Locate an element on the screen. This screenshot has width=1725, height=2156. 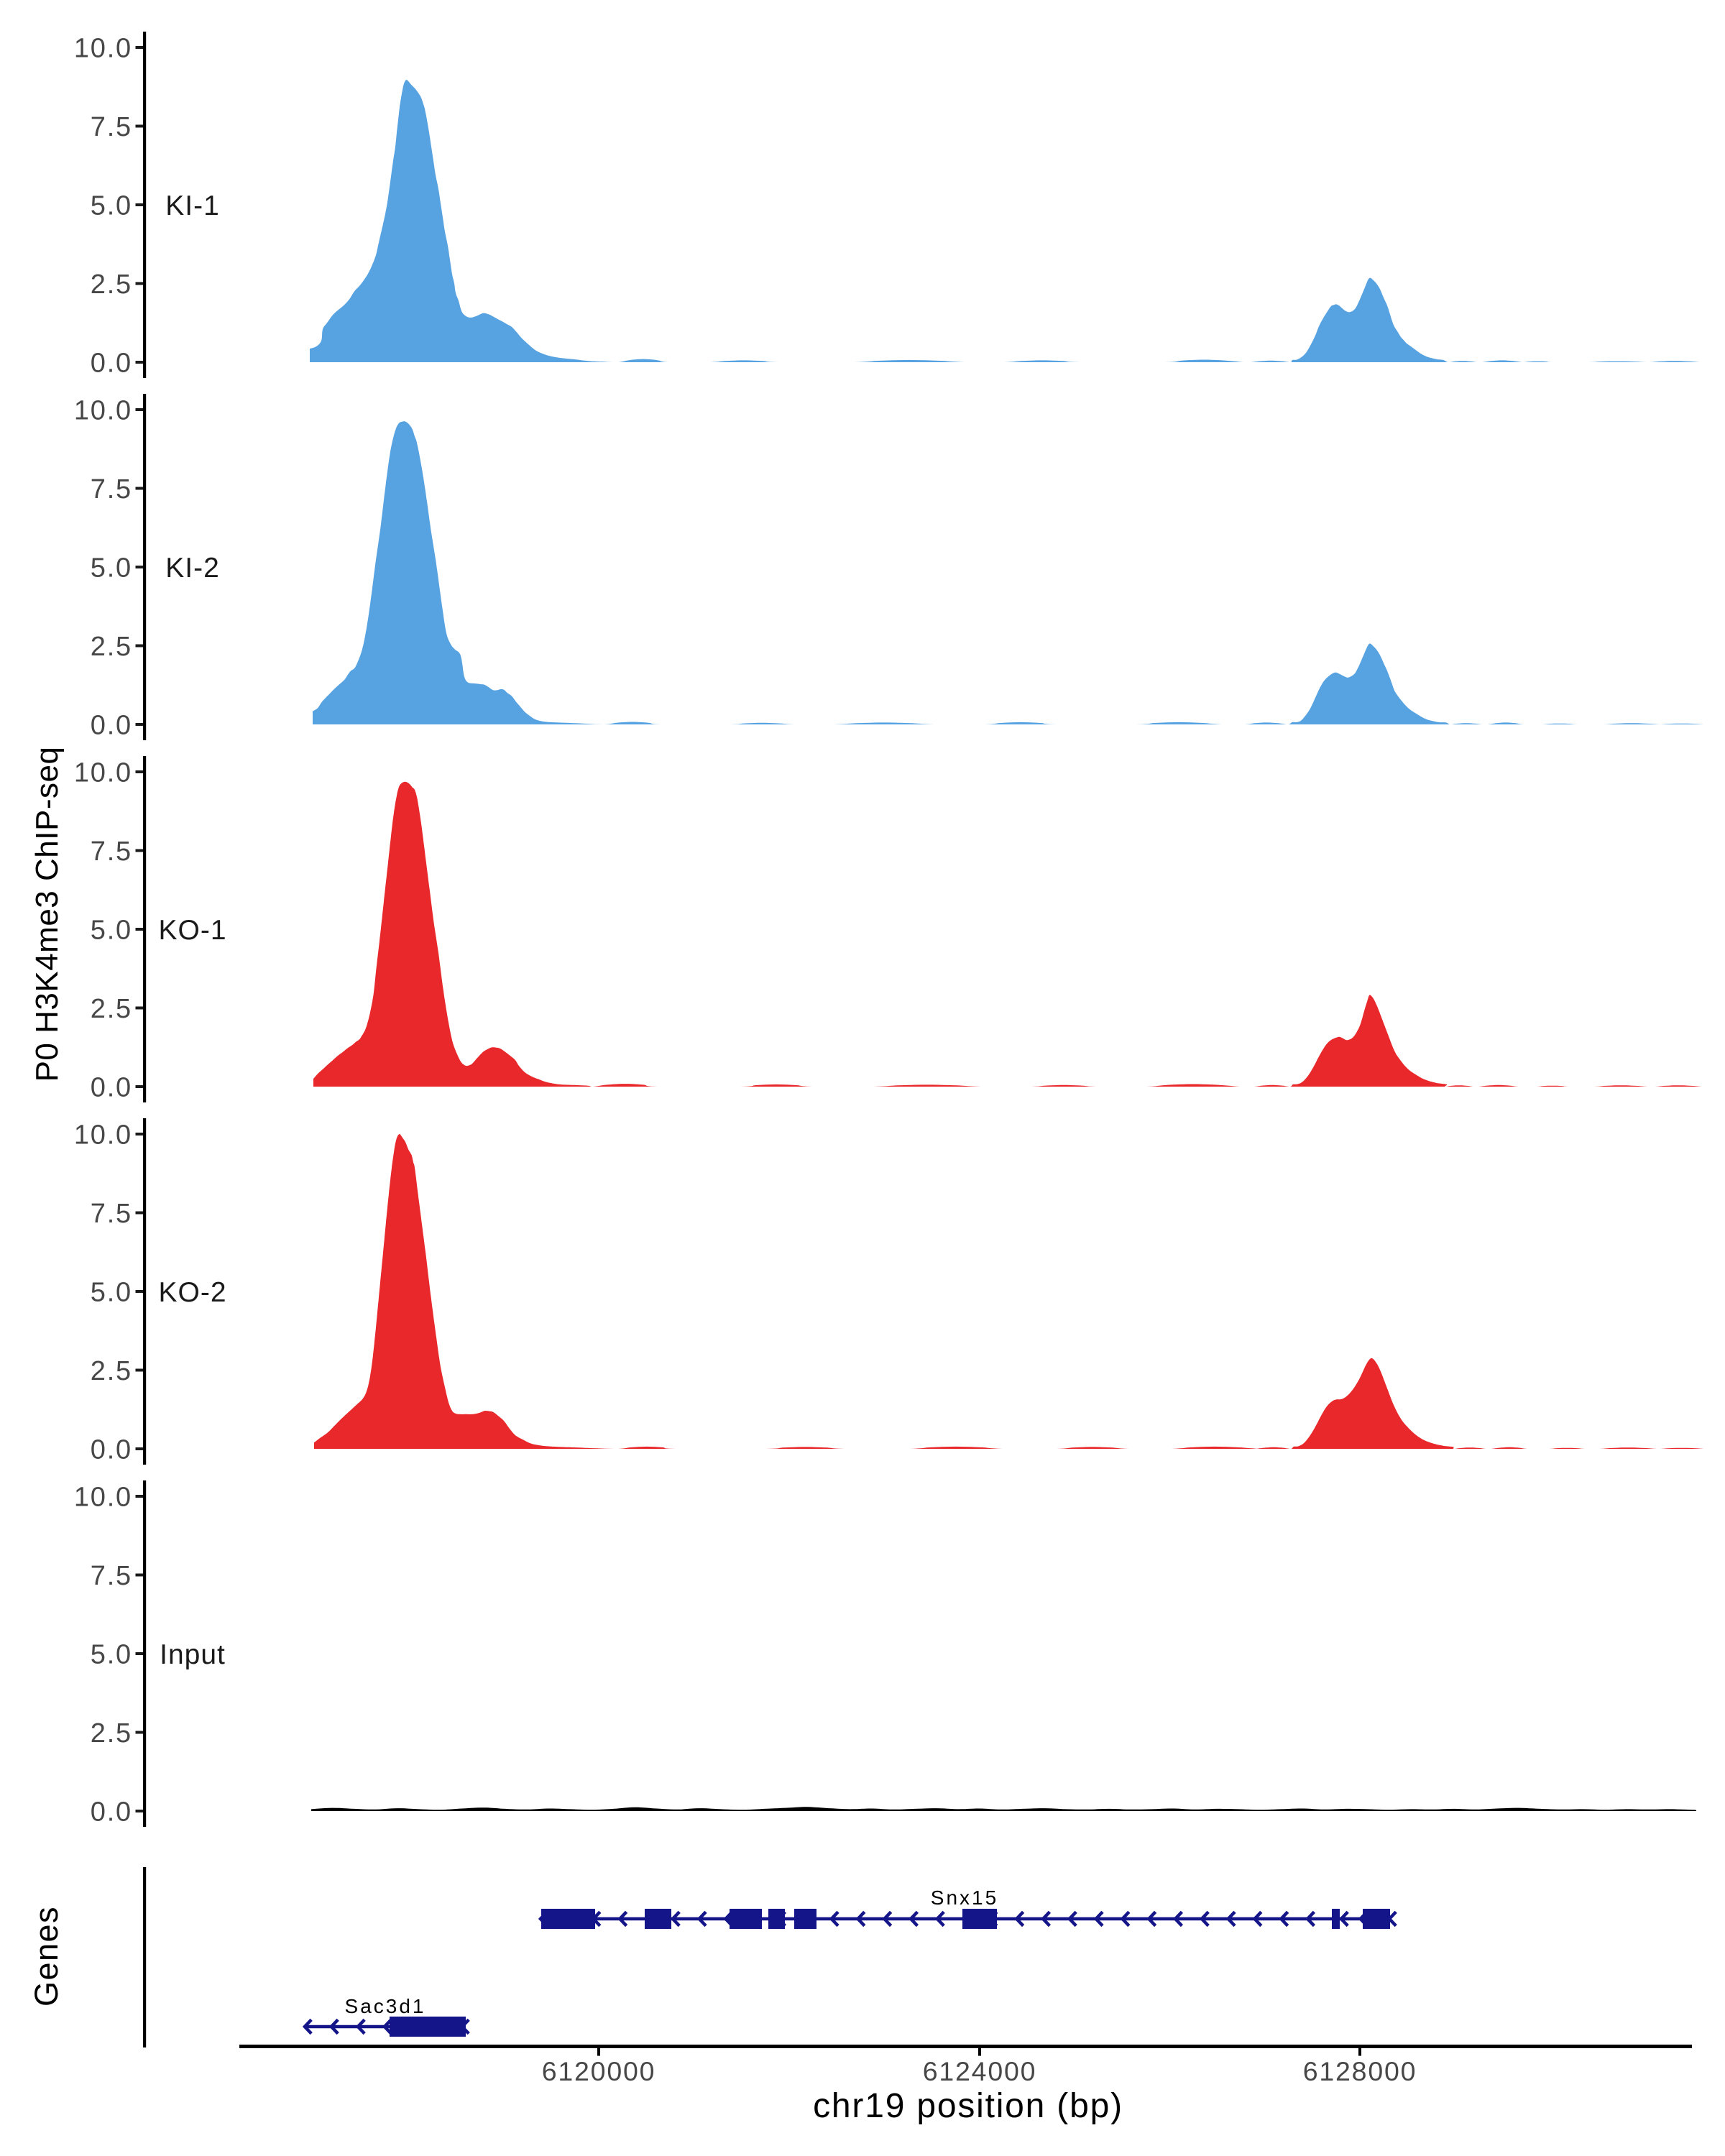
svg-text: 6128000 is located at coordinates (1360, 2071).